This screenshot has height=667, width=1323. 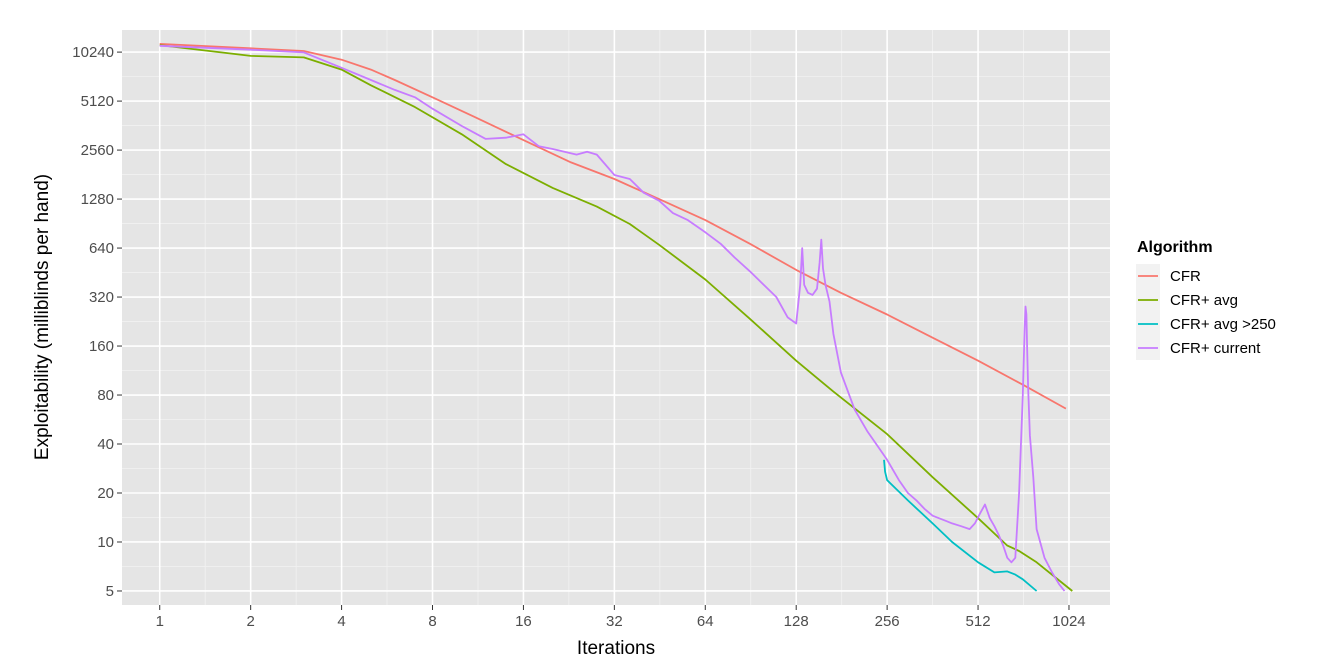 What do you see at coordinates (523, 621) in the screenshot?
I see `x-tick-label: 16` at bounding box center [523, 621].